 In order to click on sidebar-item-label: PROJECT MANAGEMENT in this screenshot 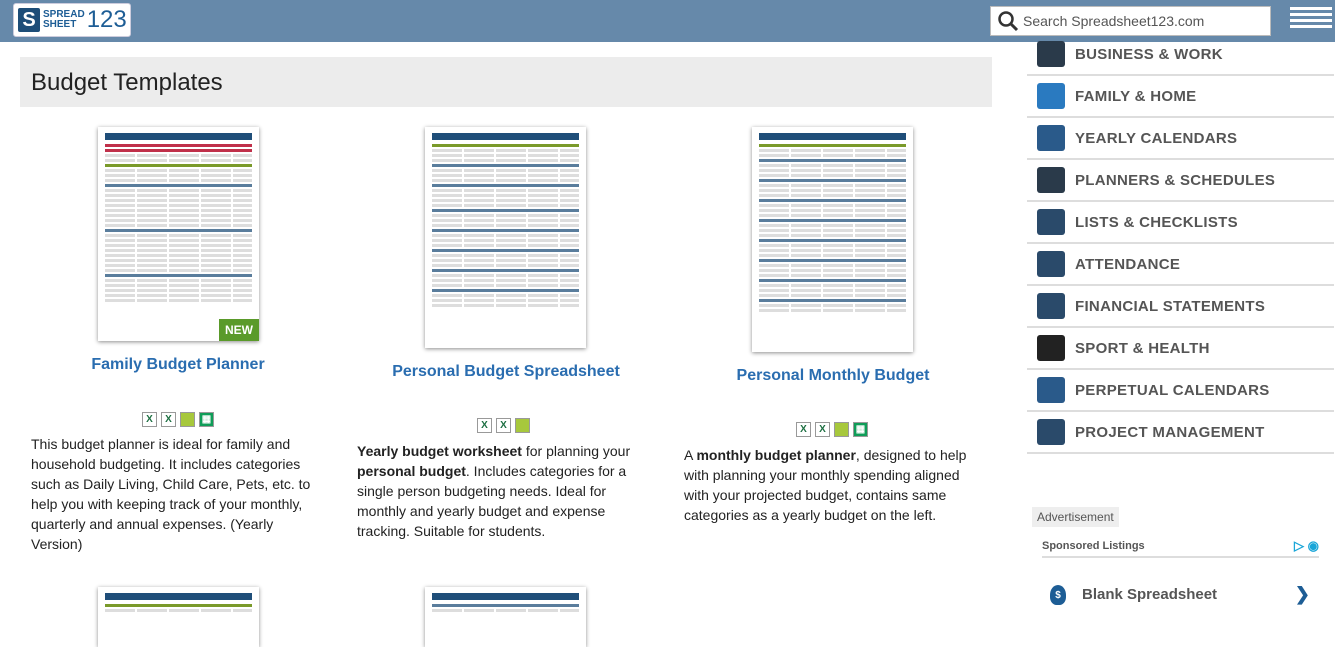, I will do `click(1170, 432)`.